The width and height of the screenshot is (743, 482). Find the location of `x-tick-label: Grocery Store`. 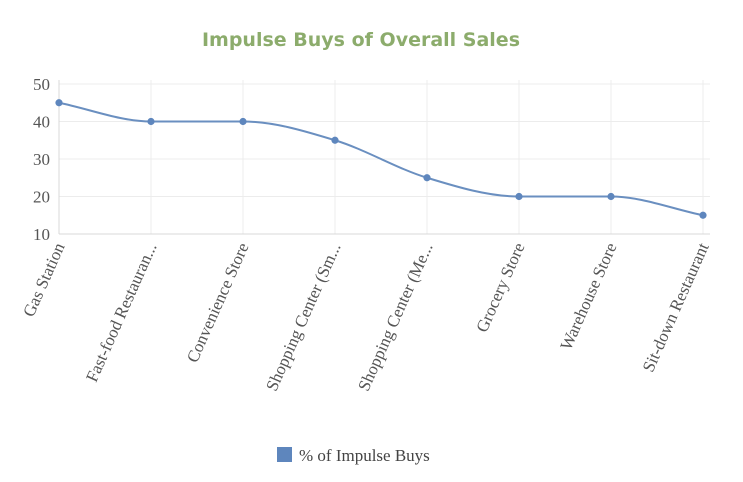

x-tick-label: Grocery Store is located at coordinates (500, 287).